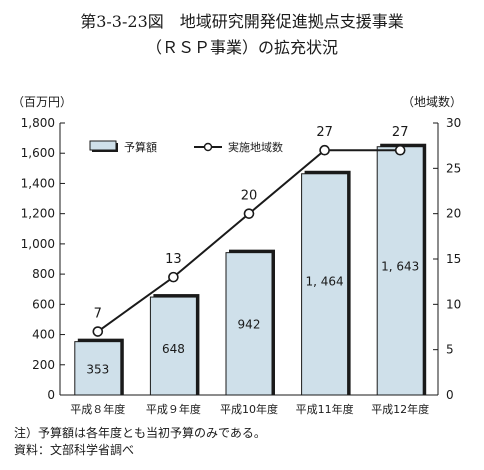 The image size is (484, 470). What do you see at coordinates (255, 147) in the screenshot?
I see `legend-line-label: 実施地域数` at bounding box center [255, 147].